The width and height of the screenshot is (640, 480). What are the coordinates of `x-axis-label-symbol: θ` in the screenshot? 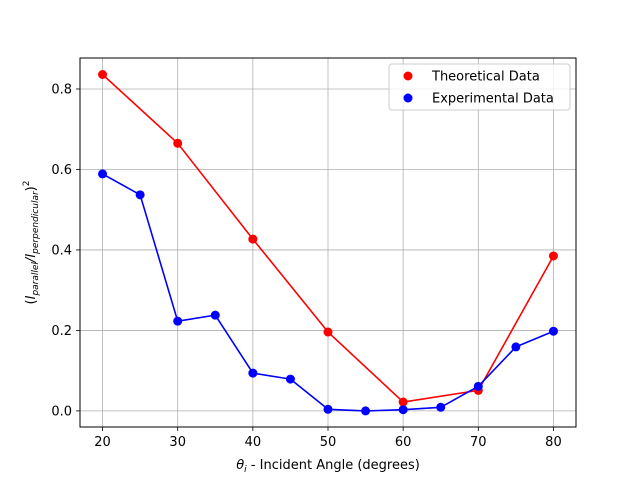 It's located at (240, 465).